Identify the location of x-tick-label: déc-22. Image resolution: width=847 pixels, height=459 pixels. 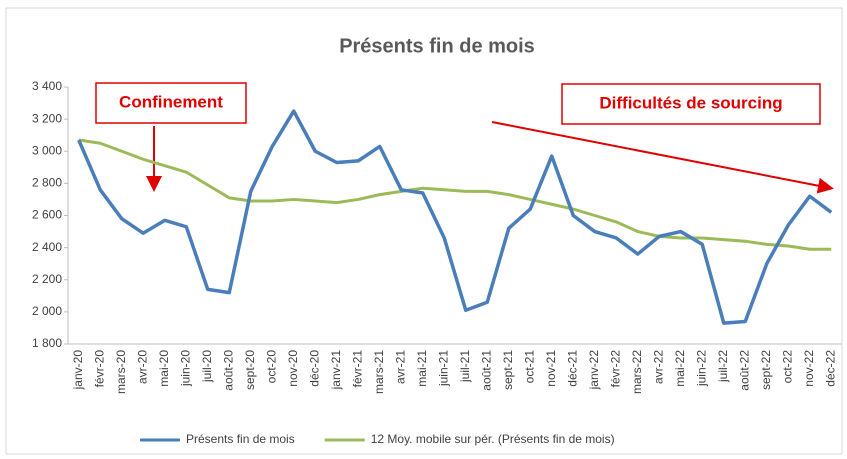
(830, 368).